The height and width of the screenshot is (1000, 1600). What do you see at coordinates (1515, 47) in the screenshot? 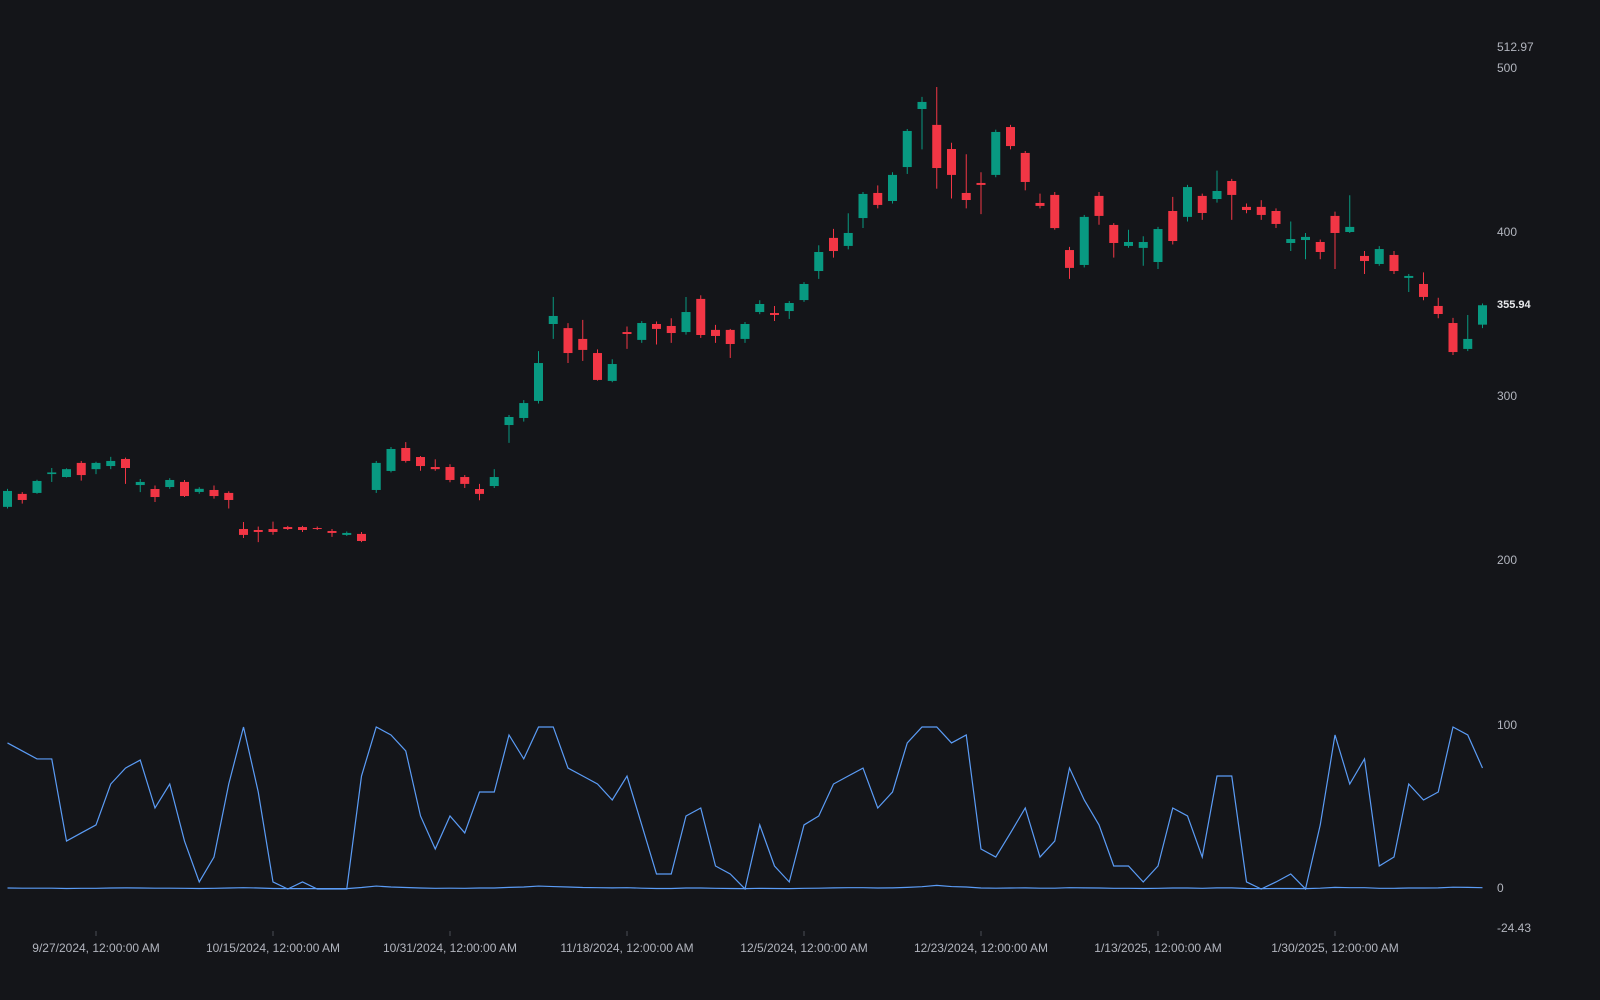
I see `y-tick-label: 512.97` at bounding box center [1515, 47].